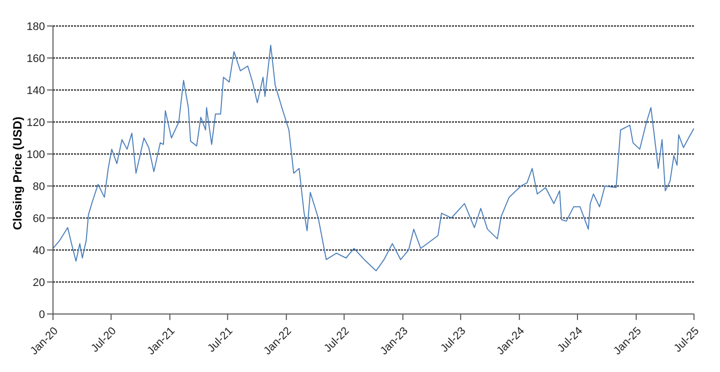 The width and height of the screenshot is (720, 372). Describe the element at coordinates (35, 90) in the screenshot. I see `y-tick-label: 140` at that location.